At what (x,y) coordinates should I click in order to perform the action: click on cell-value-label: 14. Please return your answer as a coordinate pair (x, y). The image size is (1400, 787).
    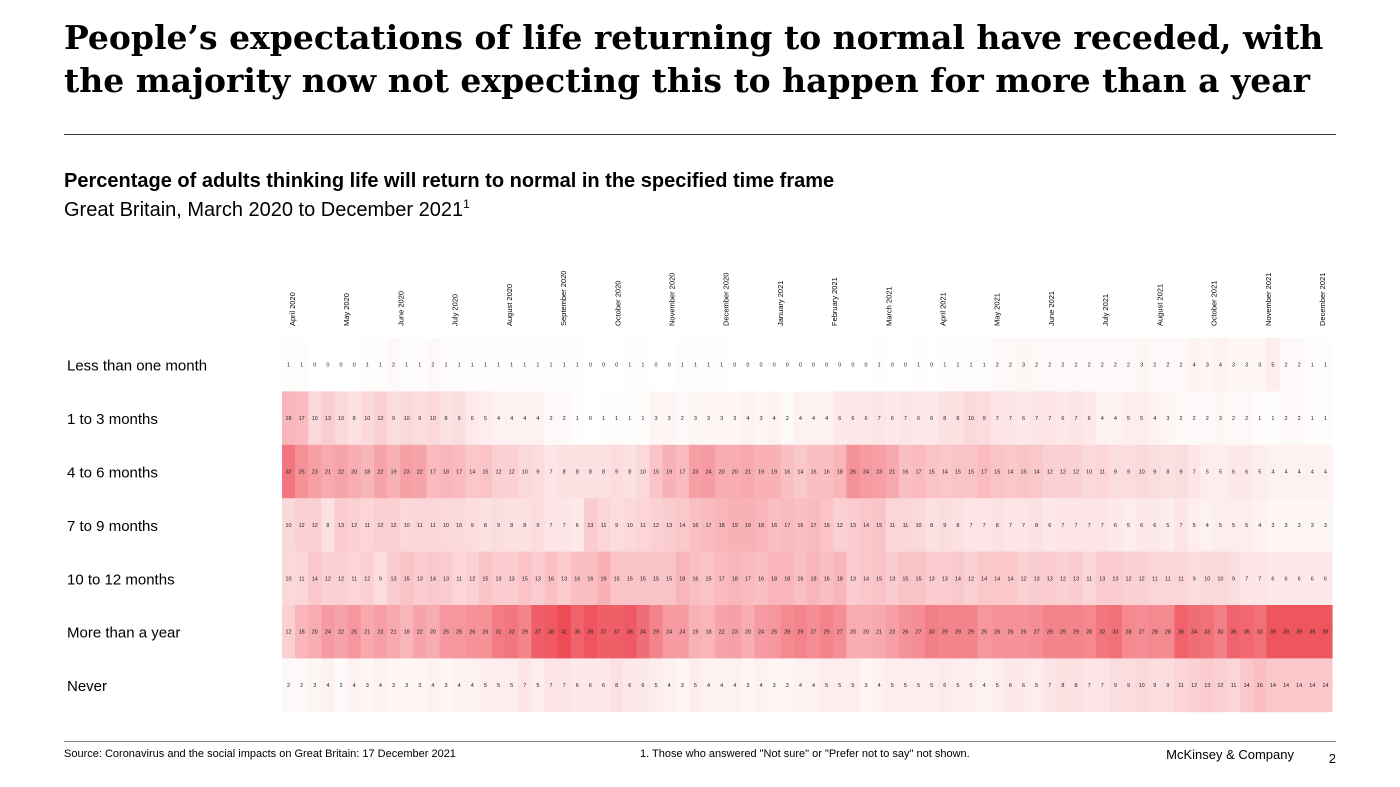
    Looking at the image, I should click on (472, 473).